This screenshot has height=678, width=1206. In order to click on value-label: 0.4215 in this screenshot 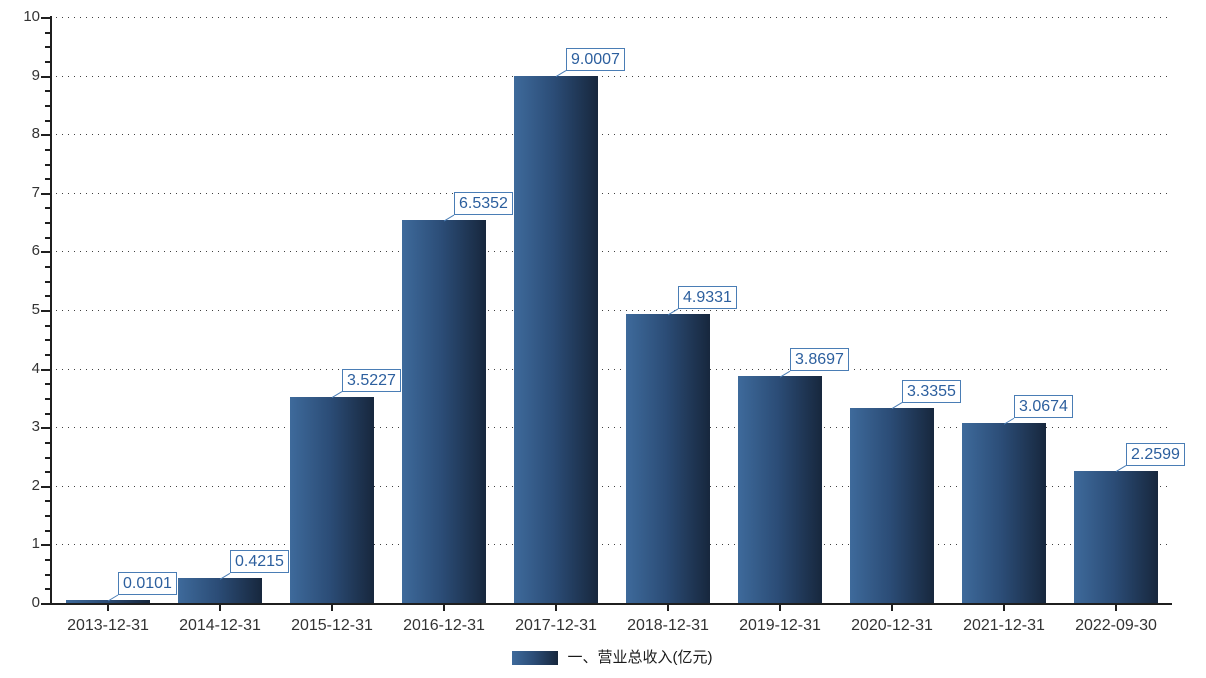, I will do `click(259, 561)`.